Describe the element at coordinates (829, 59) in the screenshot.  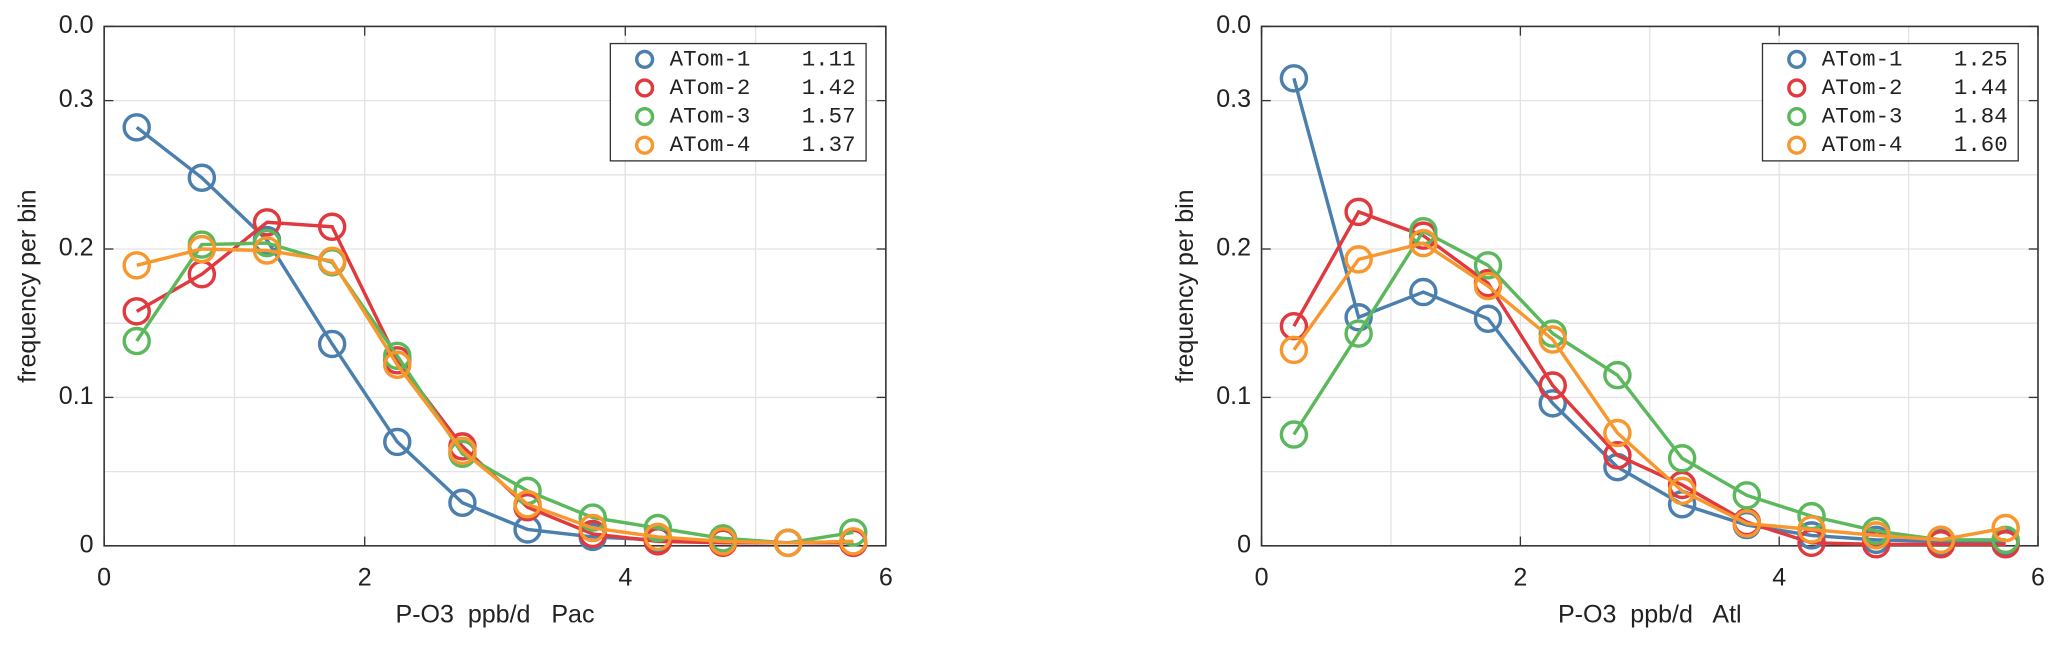
I see `legend-stat: 1.11` at that location.